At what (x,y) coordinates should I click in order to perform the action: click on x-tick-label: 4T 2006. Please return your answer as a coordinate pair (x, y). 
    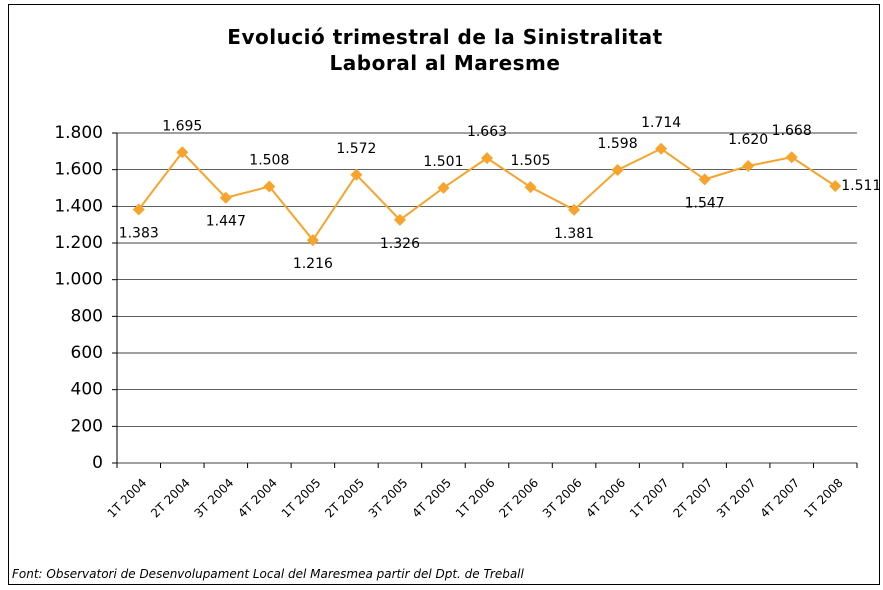
    Looking at the image, I should click on (605, 498).